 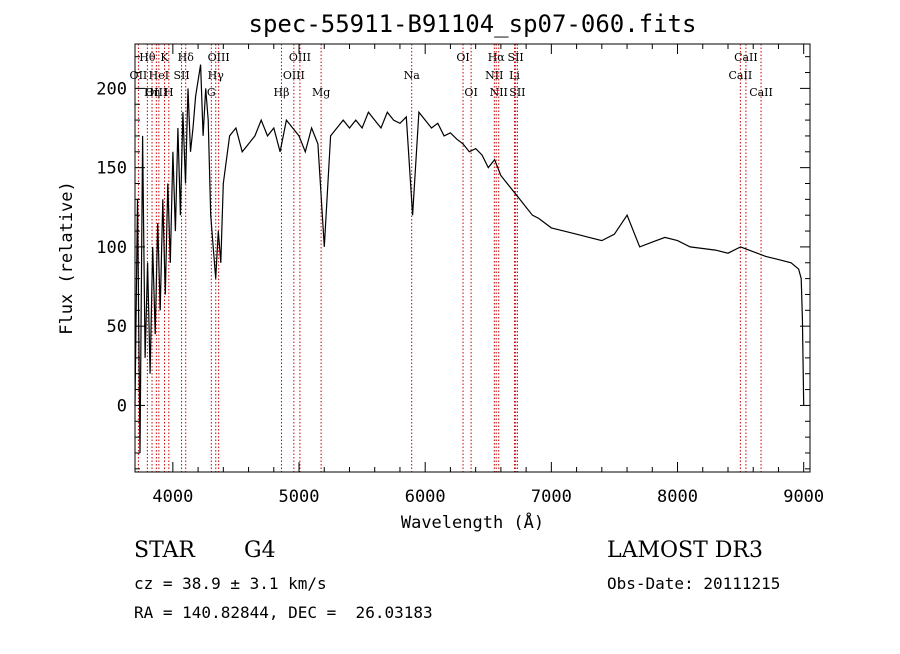 What do you see at coordinates (122, 406) in the screenshot?
I see `y-tick-label: 0` at bounding box center [122, 406].